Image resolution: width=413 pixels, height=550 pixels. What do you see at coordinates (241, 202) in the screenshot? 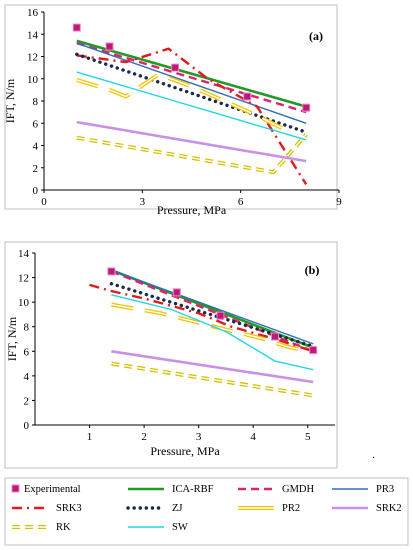
I see `x-tick-label: 6` at bounding box center [241, 202].